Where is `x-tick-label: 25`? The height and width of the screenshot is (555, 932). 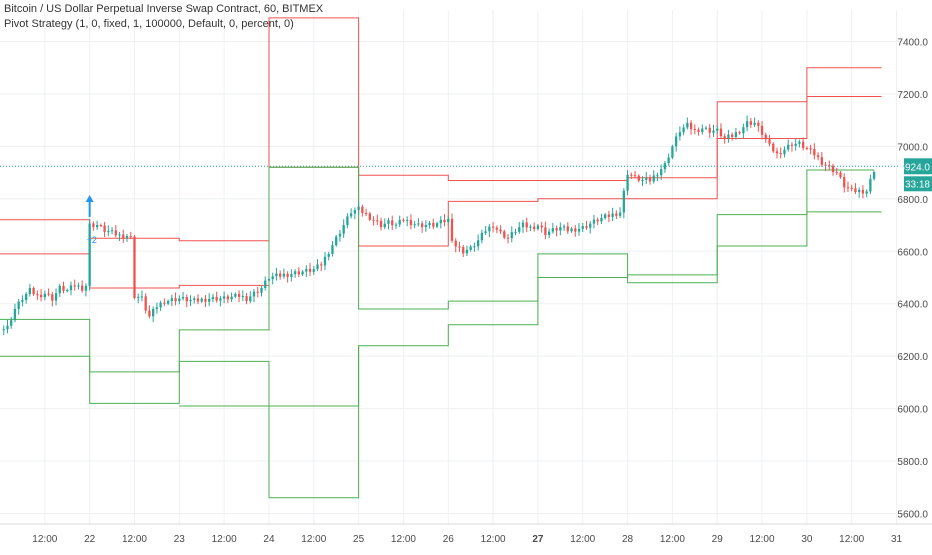 x-tick-label: 25 is located at coordinates (359, 539).